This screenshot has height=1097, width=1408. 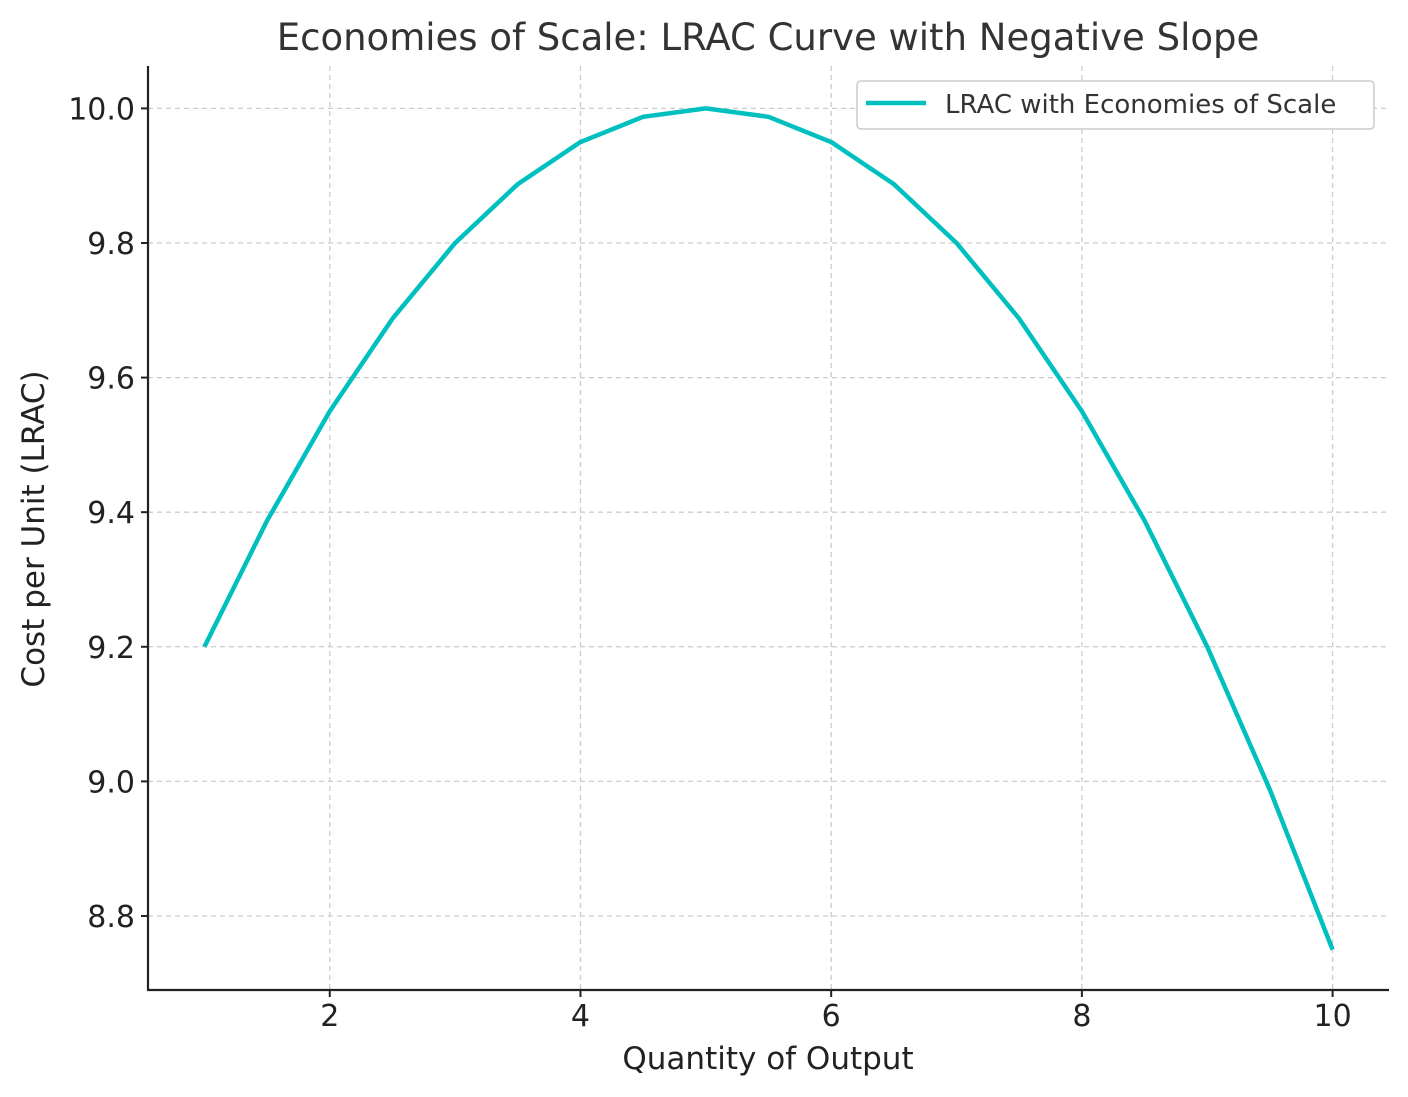 I want to click on x-tick-label: 4, so click(x=580, y=1016).